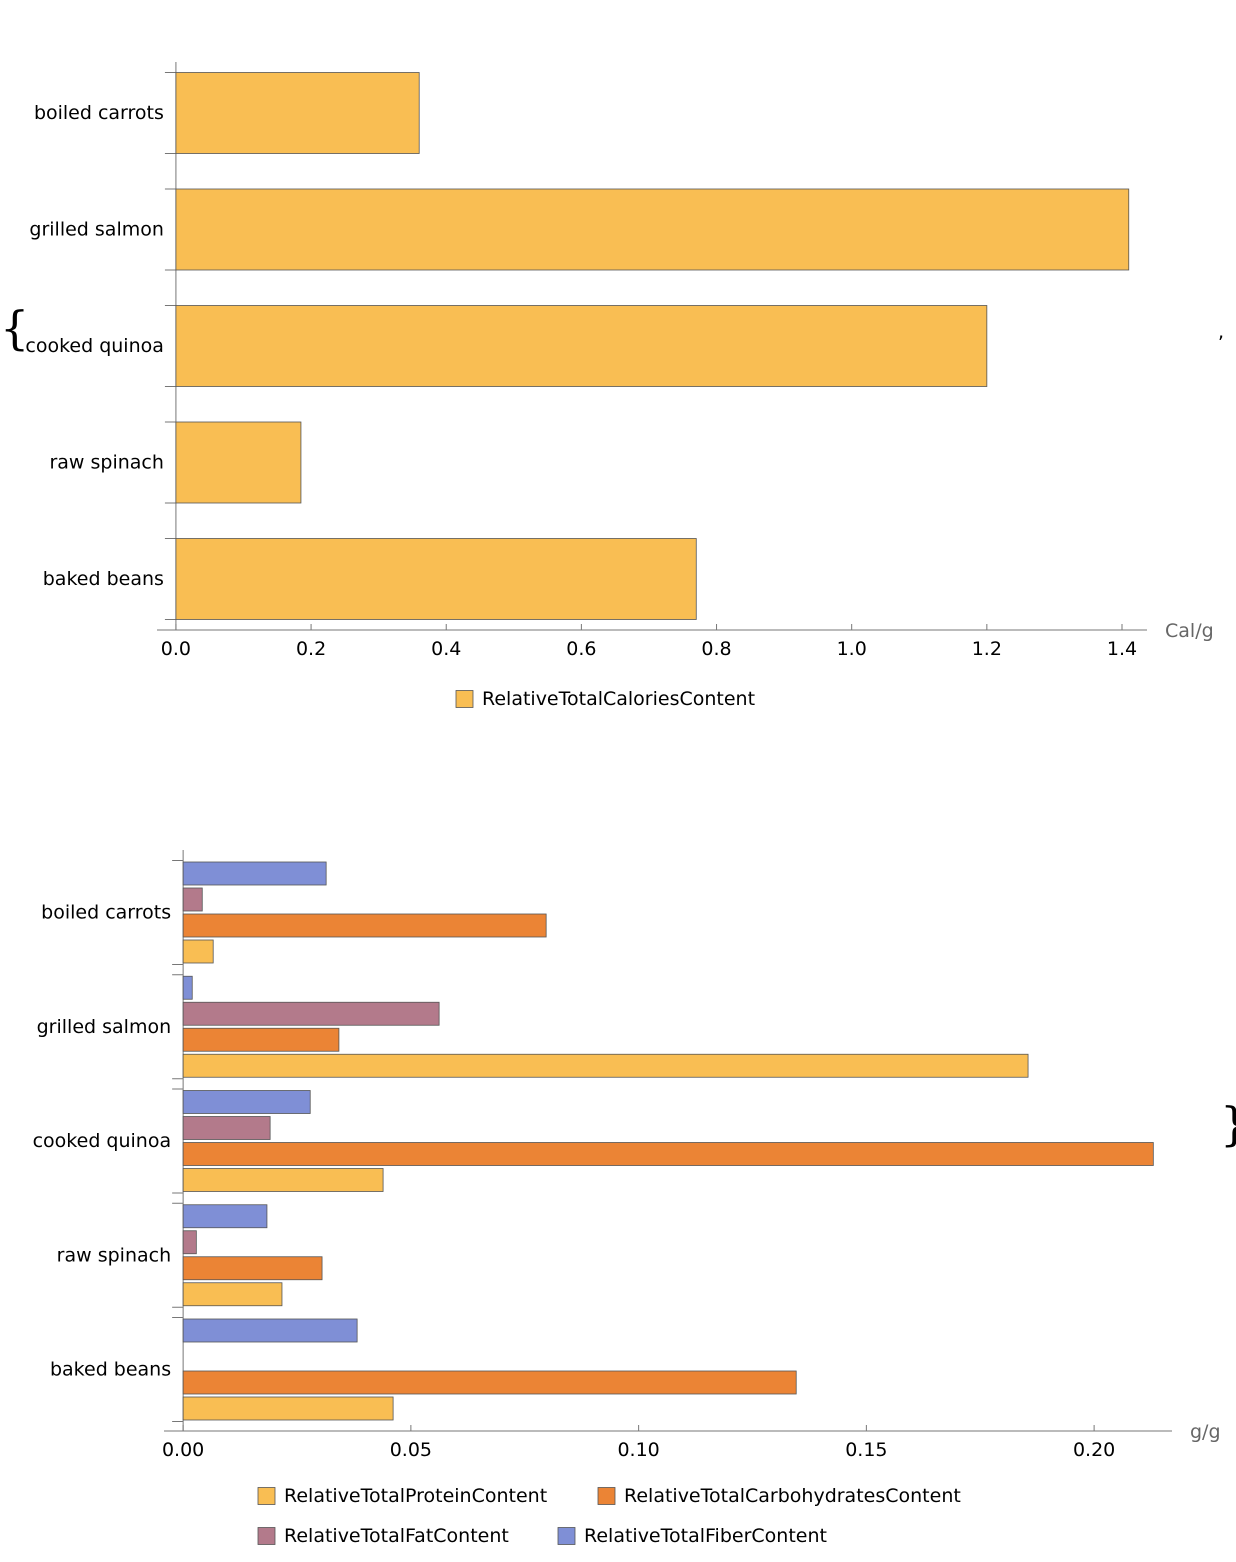 This screenshot has width=1236, height=1562. I want to click on legend-label: RelativeTotalCaloriesContent, so click(618, 699).